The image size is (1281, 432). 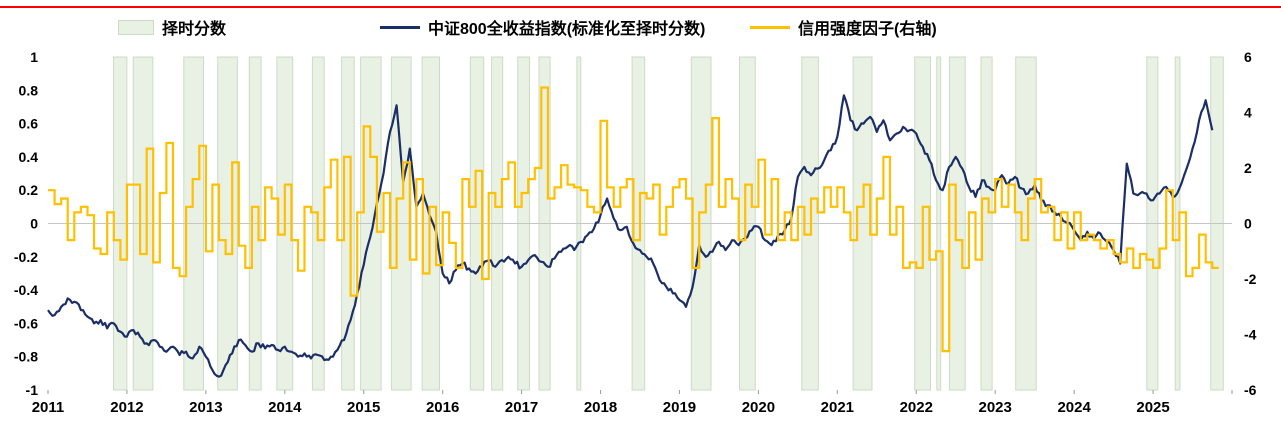 I want to click on right-axis-tick-label: 0, so click(x=1248, y=224).